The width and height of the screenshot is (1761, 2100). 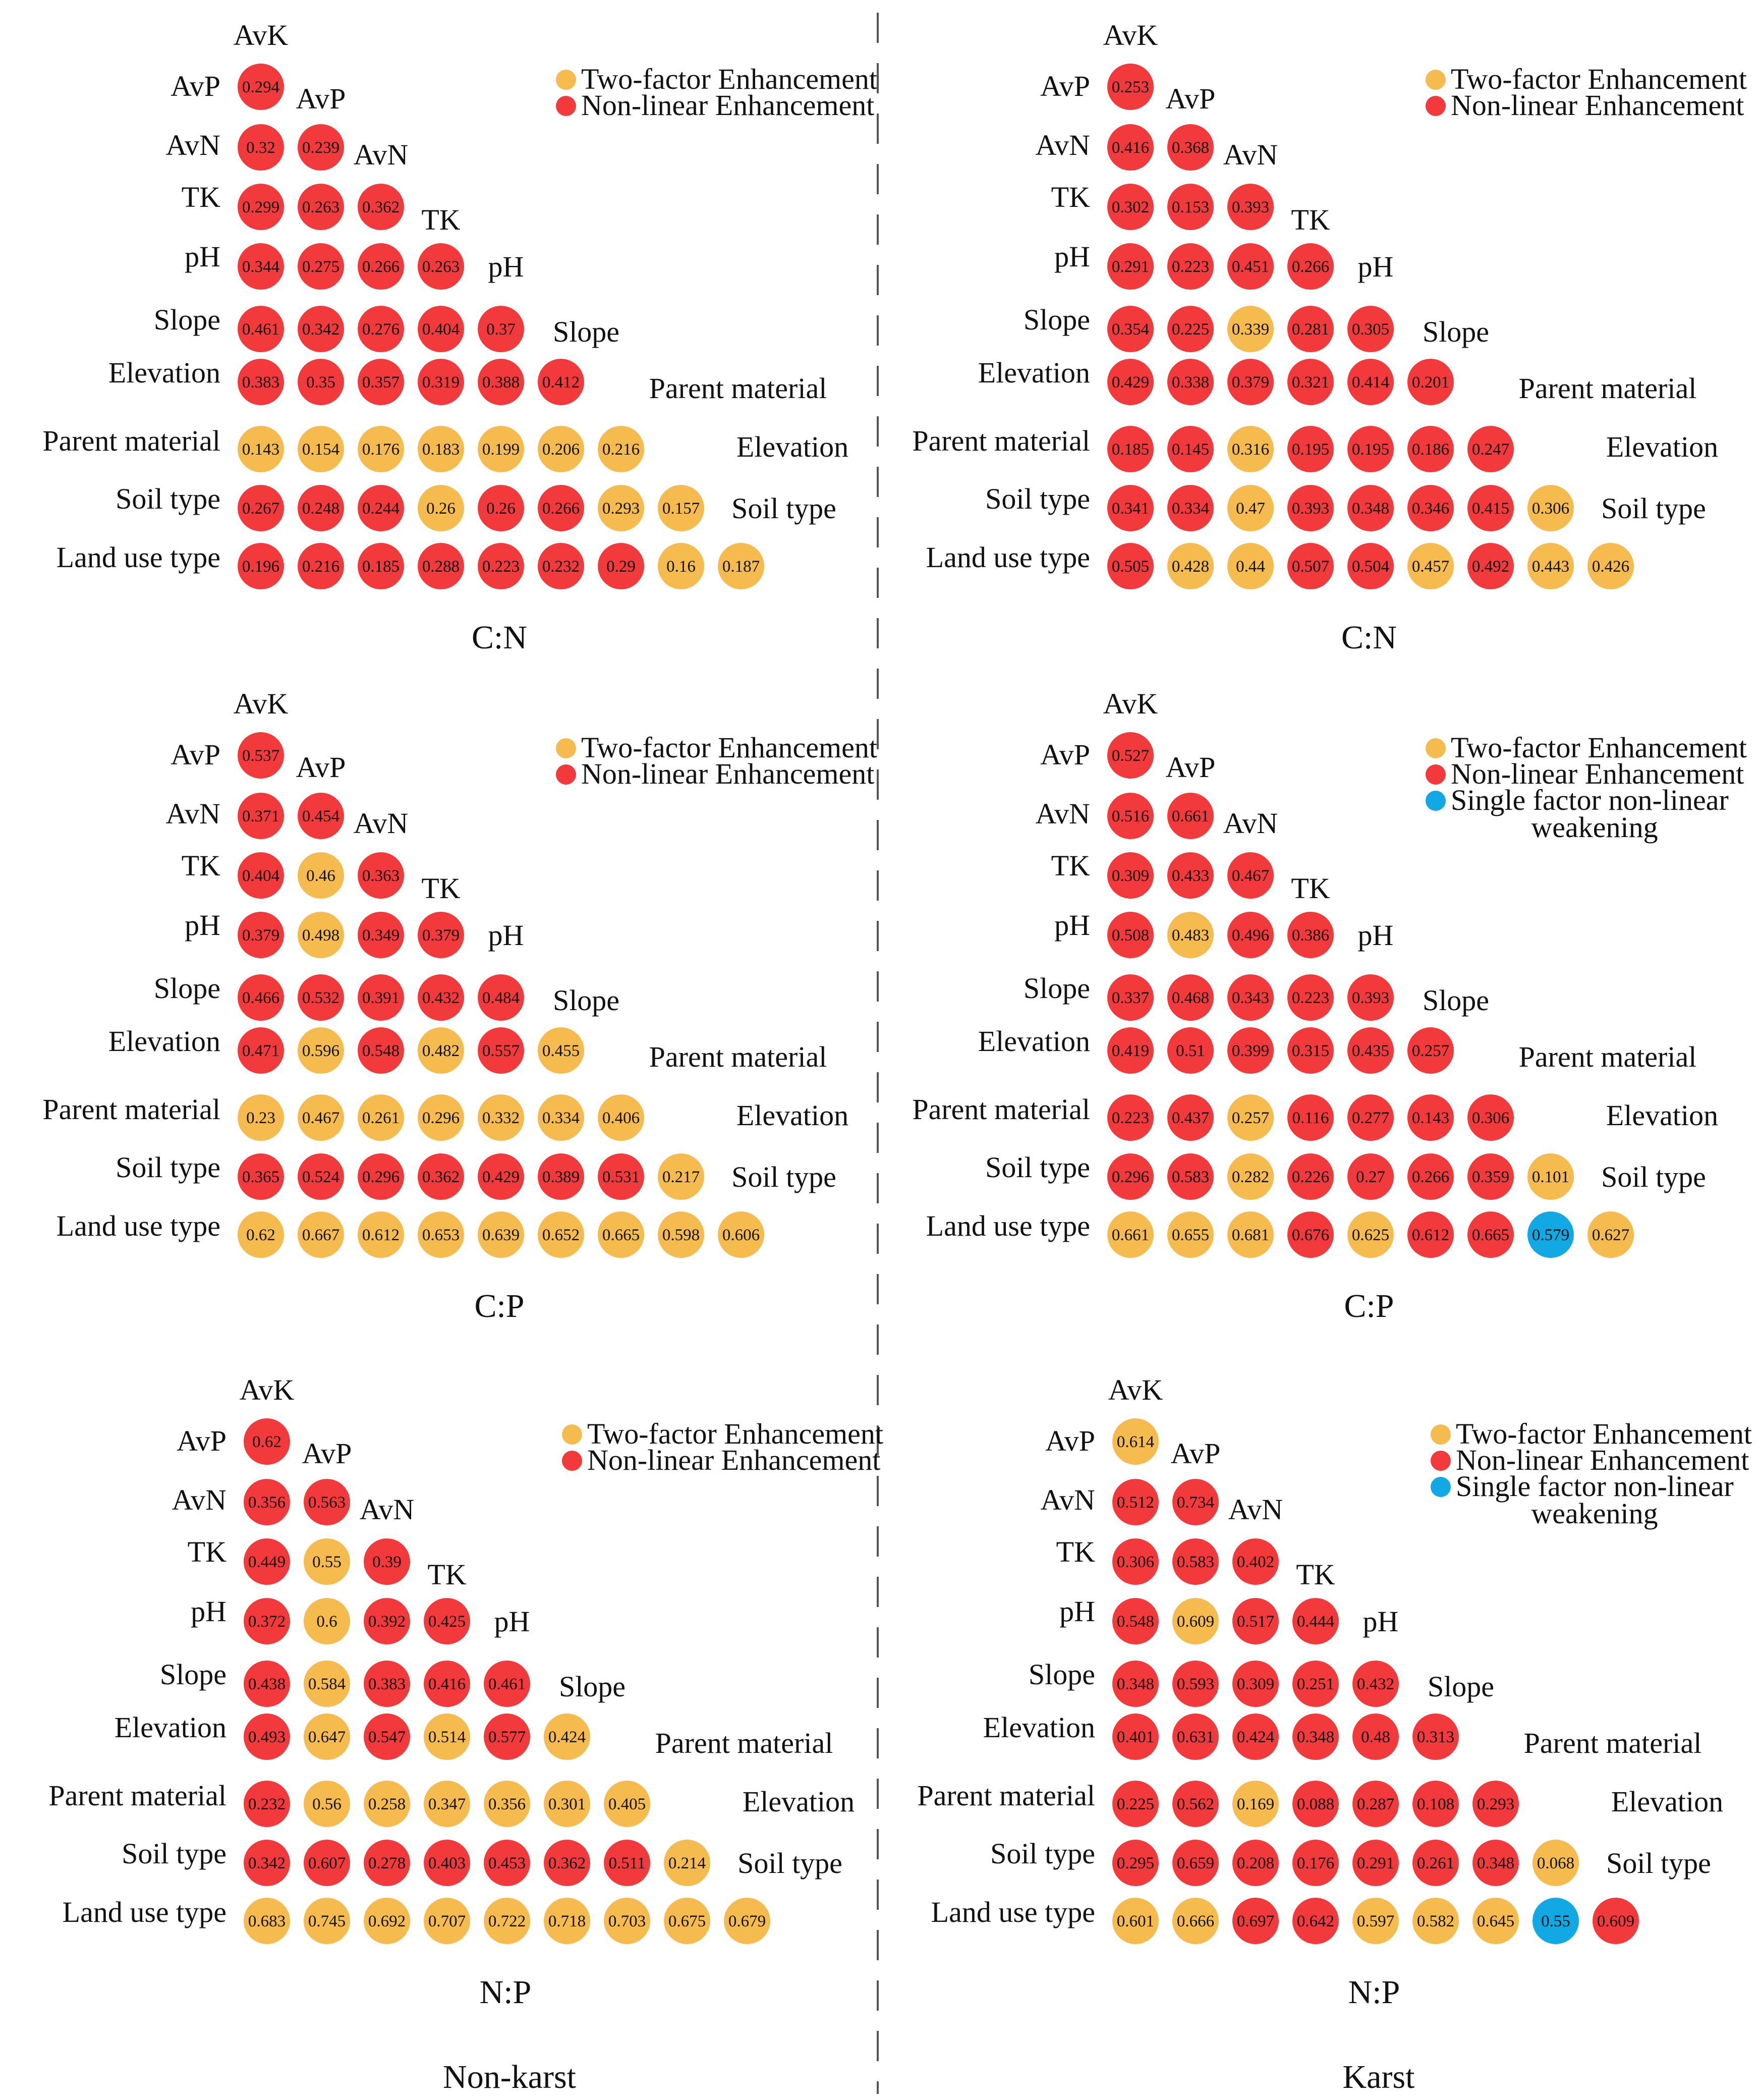 What do you see at coordinates (441, 382) in the screenshot?
I see `interaction-value-label: 0.319` at bounding box center [441, 382].